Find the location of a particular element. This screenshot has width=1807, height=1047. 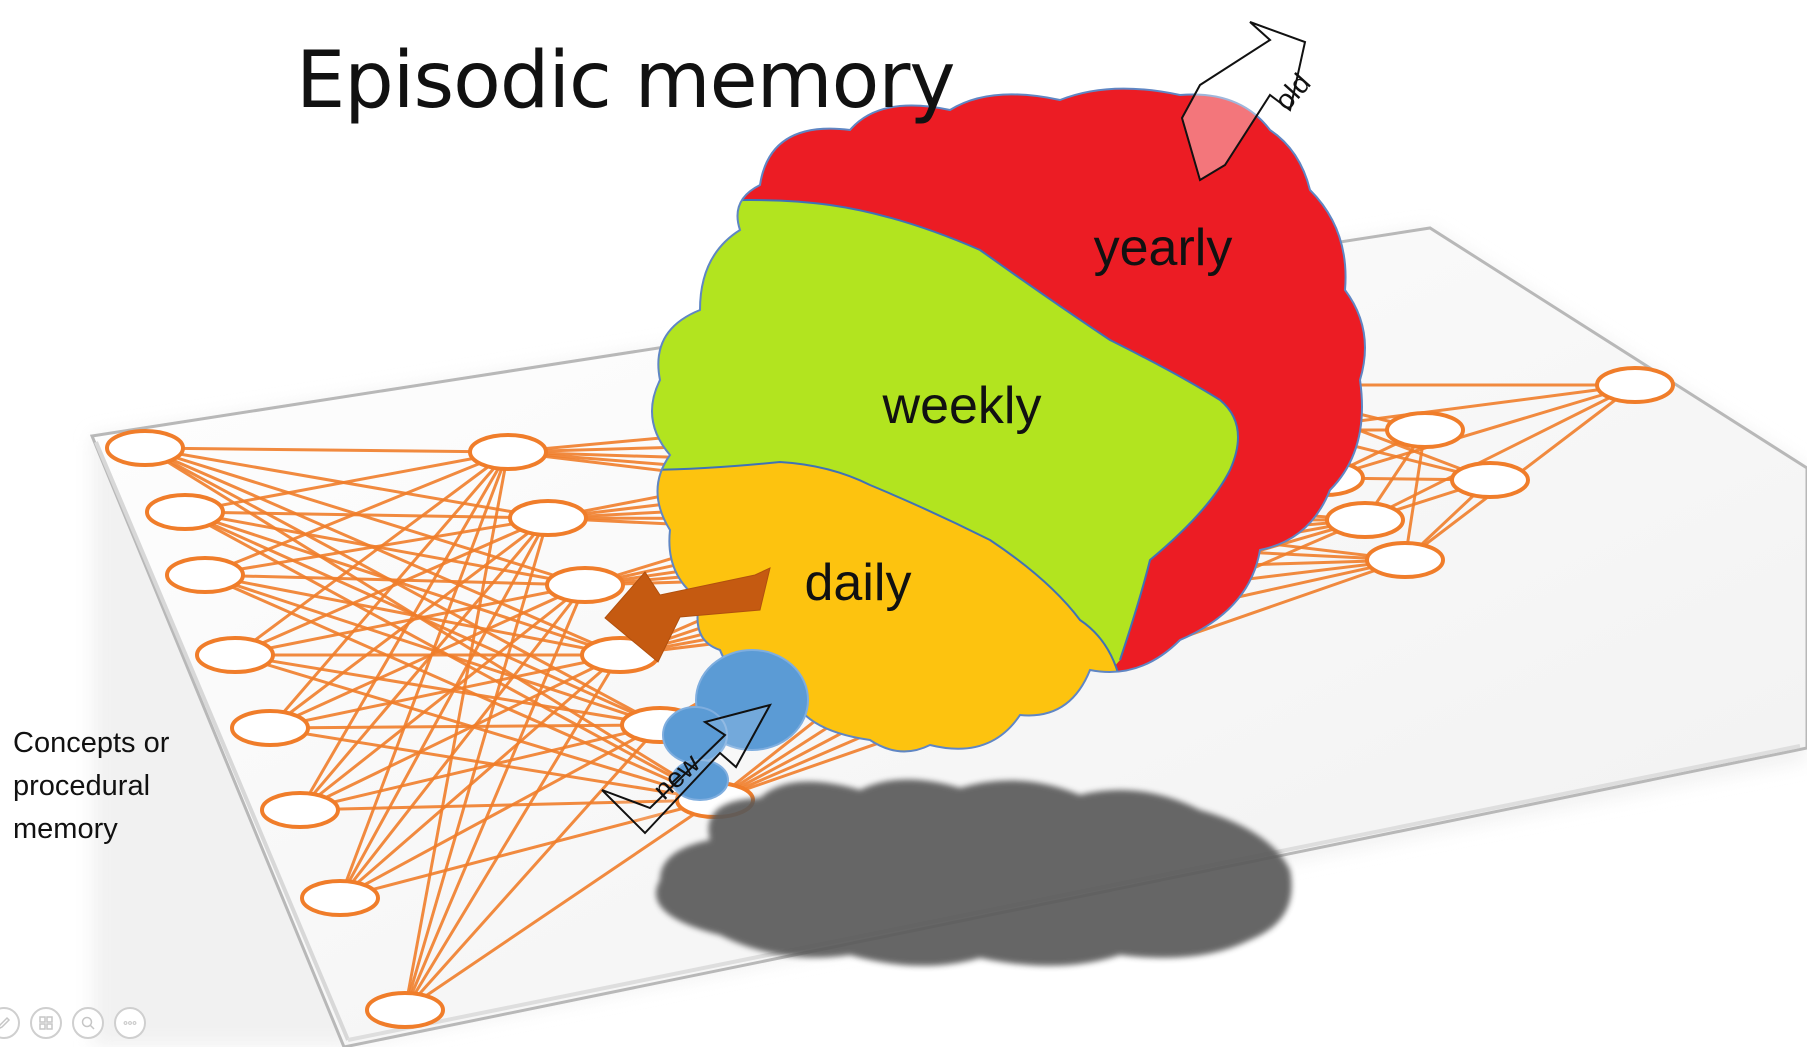

more-icon is located at coordinates (130, 1023).